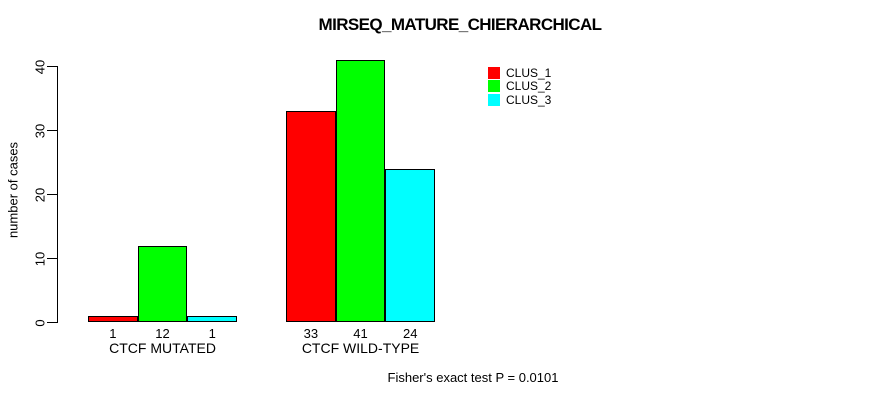  Describe the element at coordinates (529, 86) in the screenshot. I see `legend-label-clus_2: CLUS_2` at that location.